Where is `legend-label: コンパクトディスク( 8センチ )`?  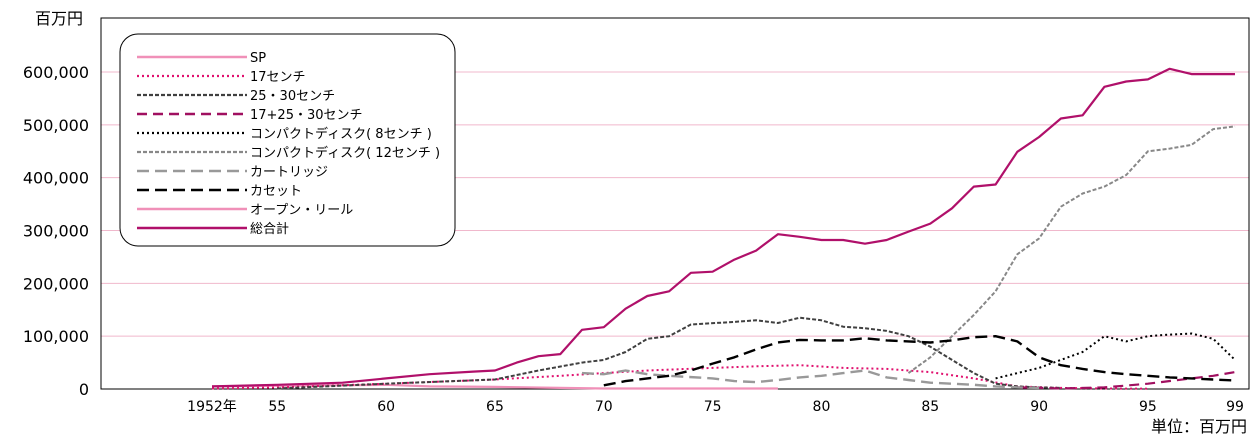 legend-label: コンパクトディスク( 8センチ ) is located at coordinates (341, 134).